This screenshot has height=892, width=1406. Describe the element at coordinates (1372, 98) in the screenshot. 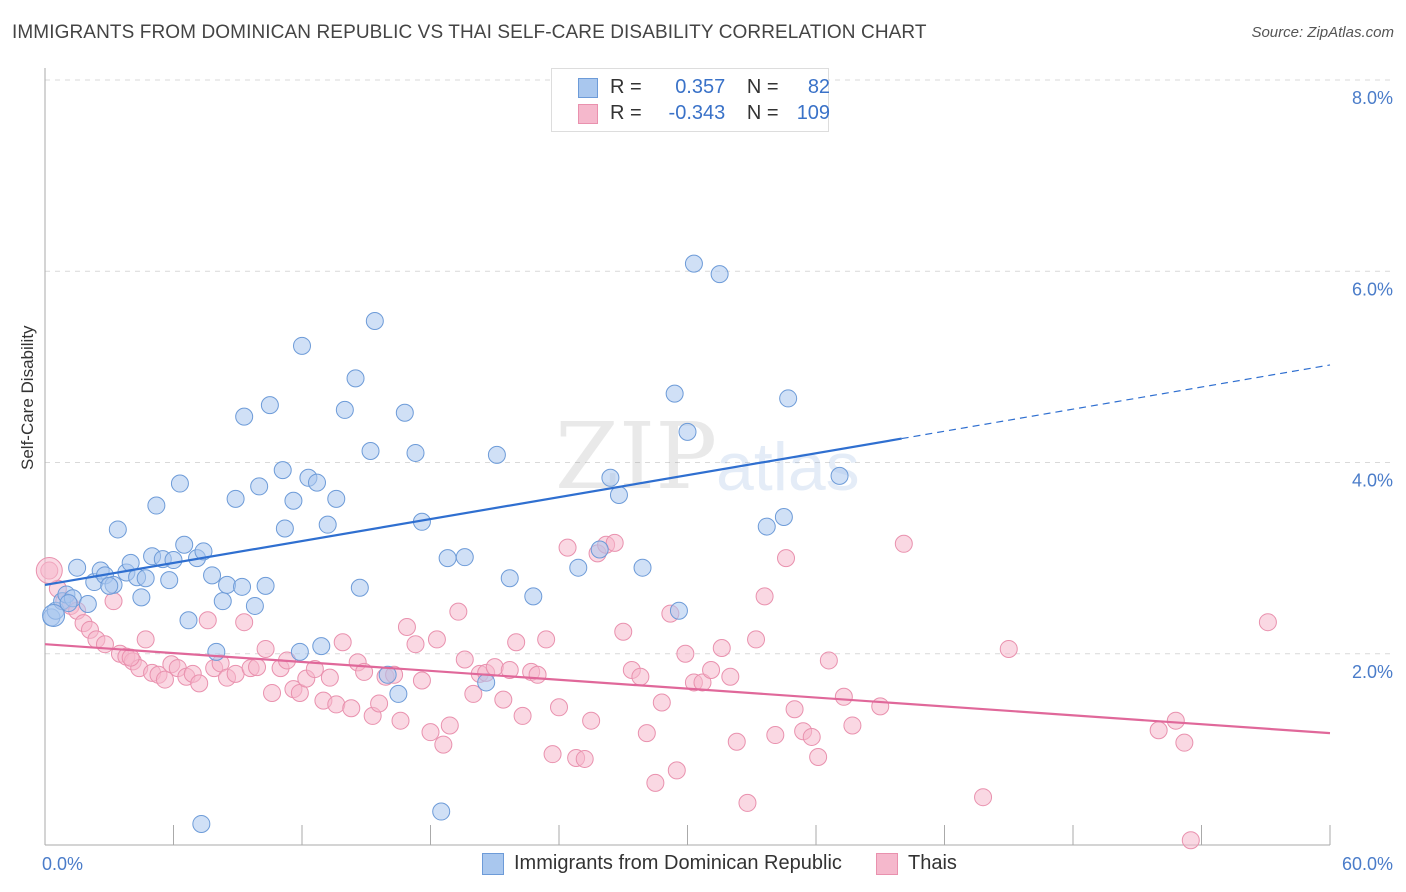

I see `y-tick-label: 8.0%` at that location.